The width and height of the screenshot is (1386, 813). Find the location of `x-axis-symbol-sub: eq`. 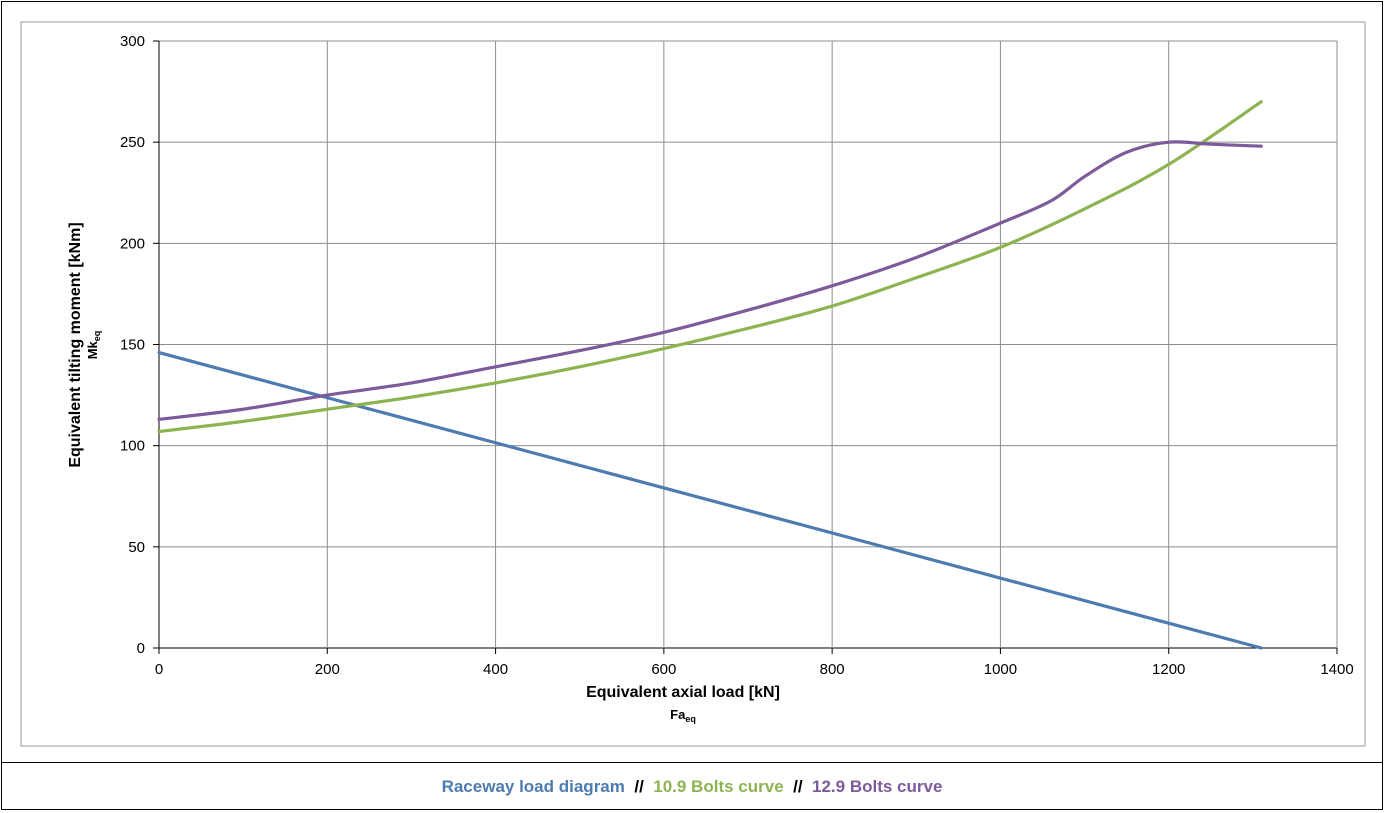

x-axis-symbol-sub: eq is located at coordinates (690, 719).